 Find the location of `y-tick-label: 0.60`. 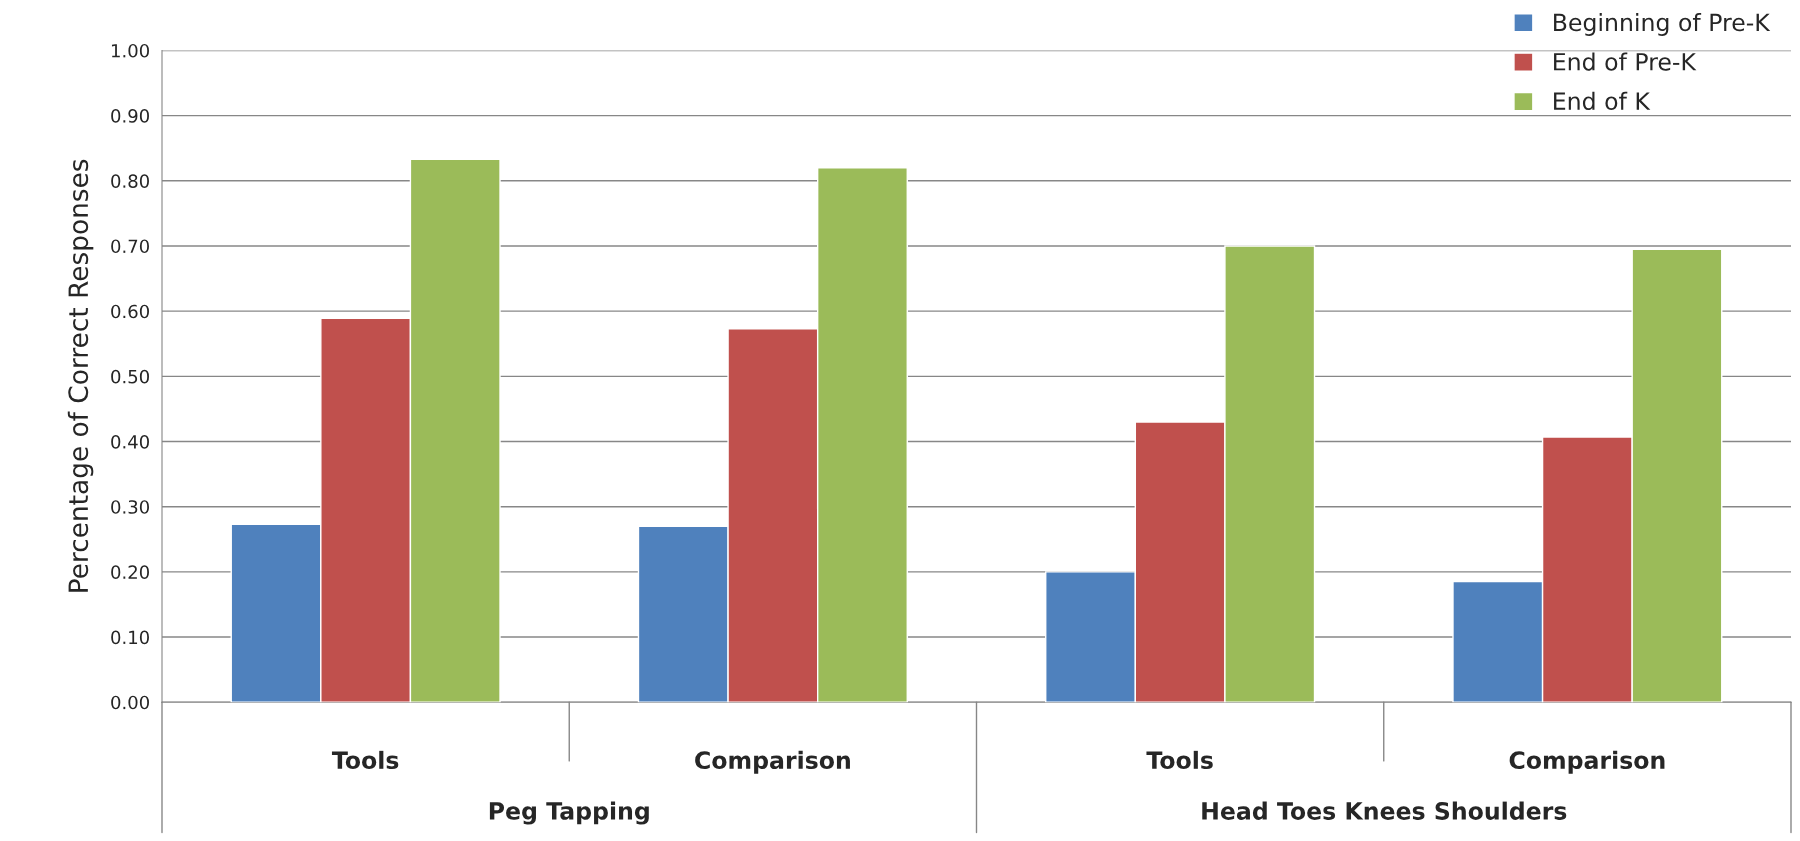

y-tick-label: 0.60 is located at coordinates (130, 311).